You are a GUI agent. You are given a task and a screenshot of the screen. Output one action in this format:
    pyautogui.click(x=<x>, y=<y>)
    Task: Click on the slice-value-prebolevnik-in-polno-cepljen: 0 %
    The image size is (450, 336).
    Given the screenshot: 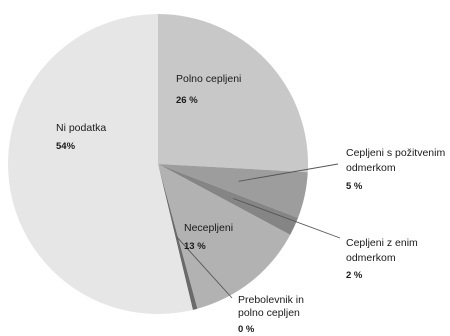 What is the action you would take?
    pyautogui.click(x=246, y=329)
    